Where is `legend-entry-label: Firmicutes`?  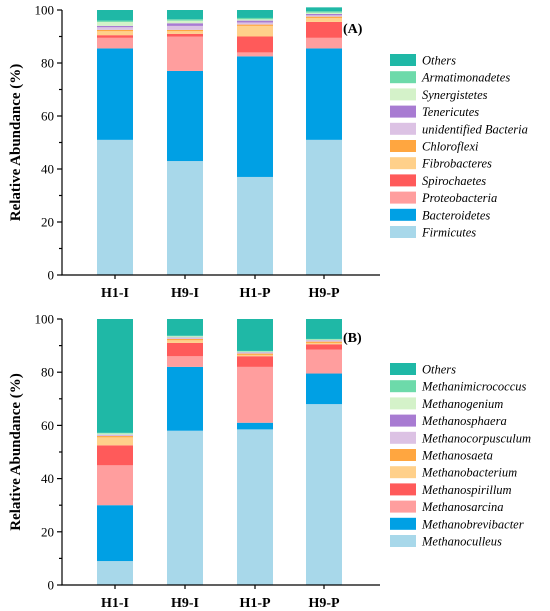
legend-entry-label: Firmicutes is located at coordinates (448, 233).